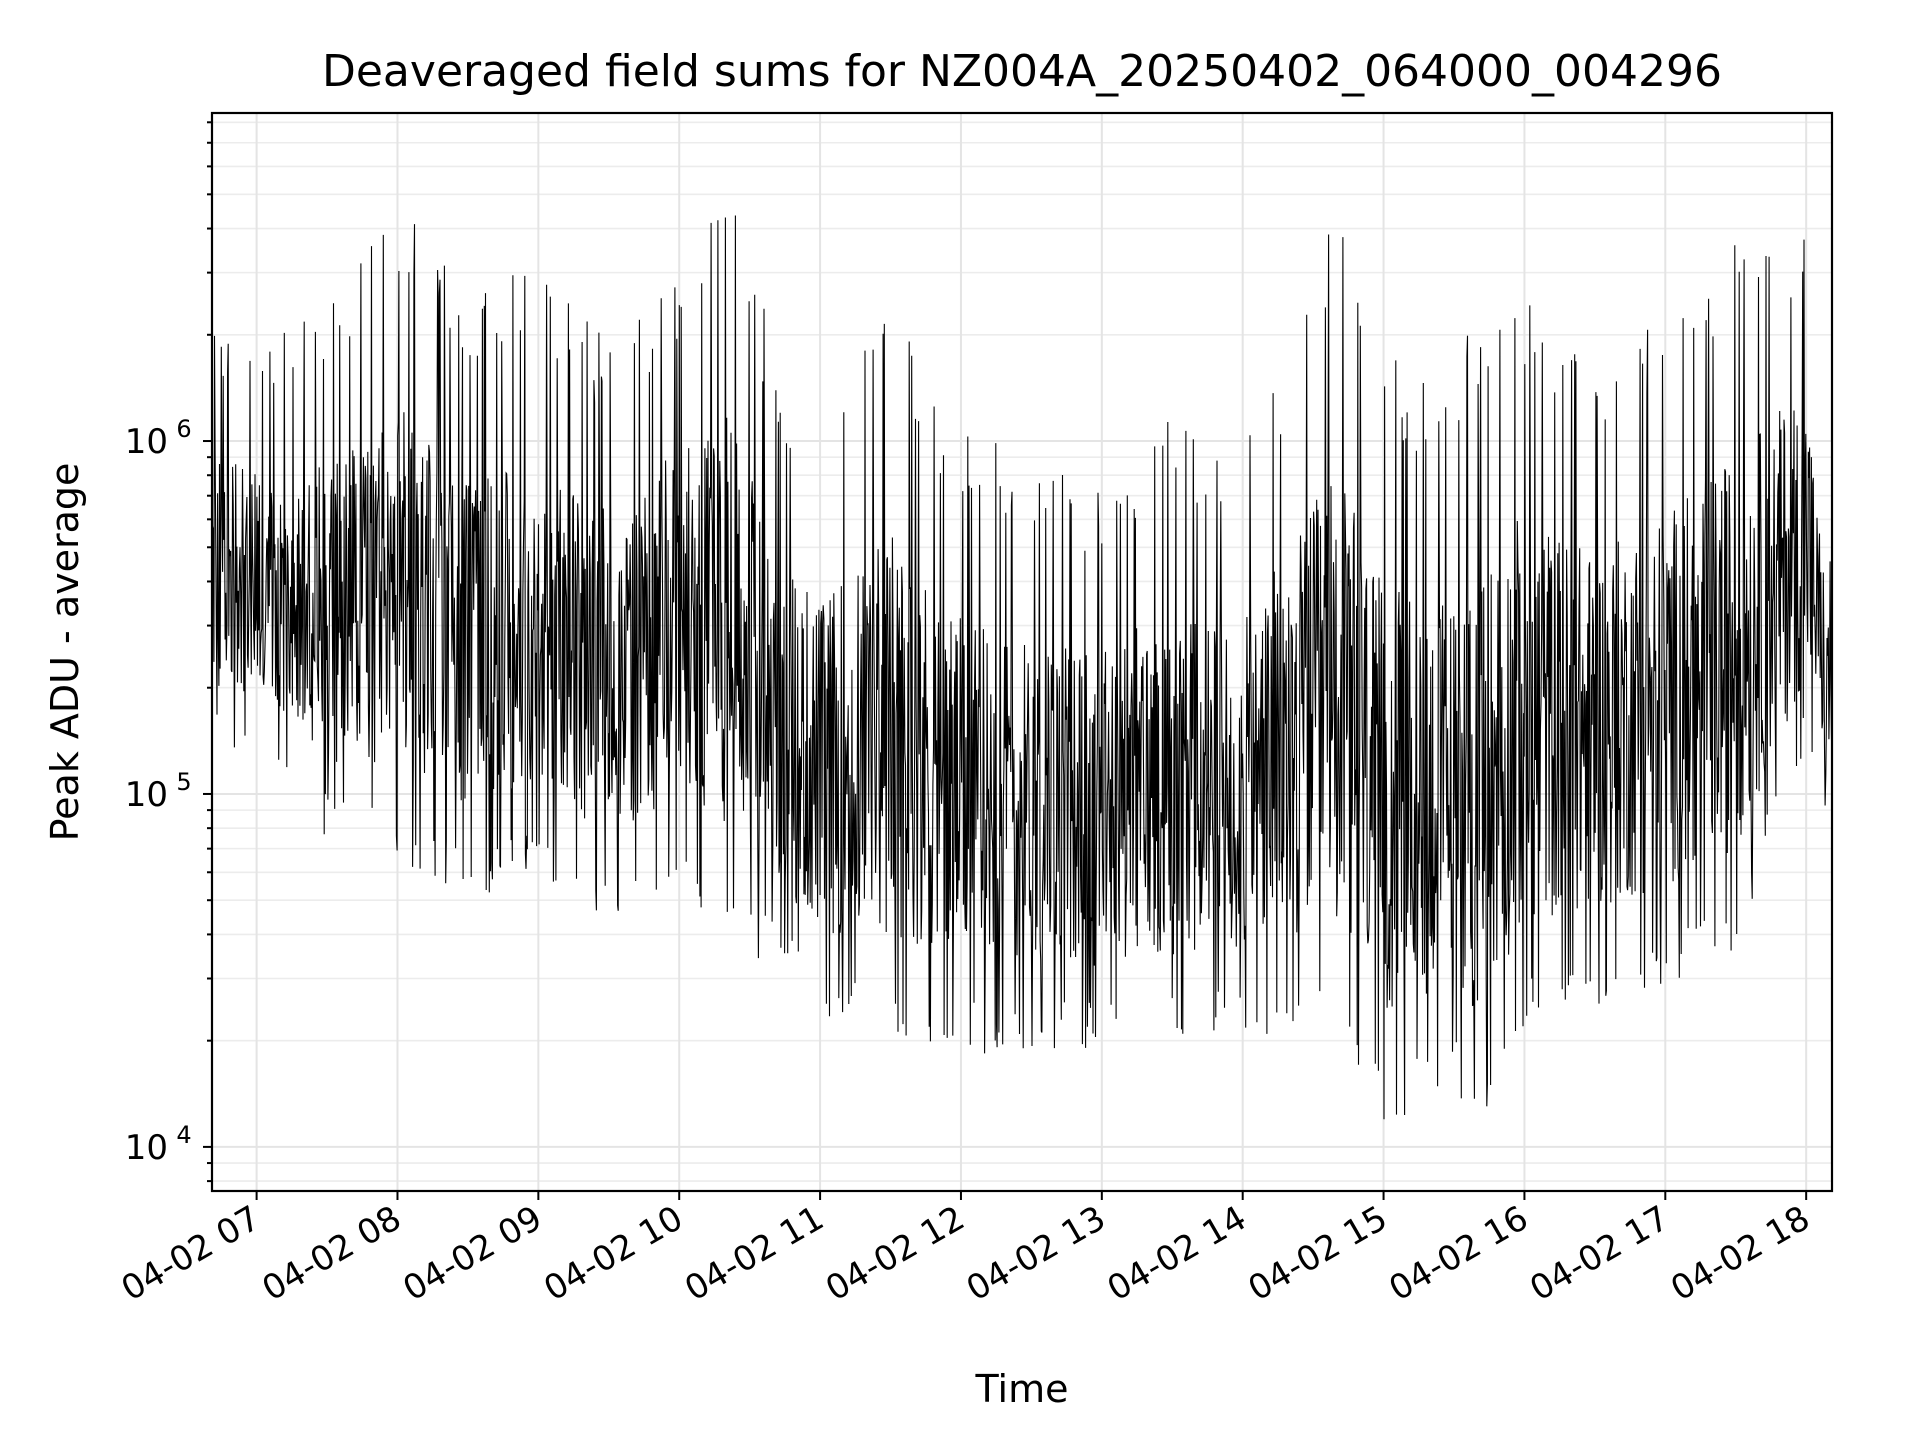 This screenshot has height=1440, width=1920. I want to click on x-tick-label: 04-02 12, so click(895, 1253).